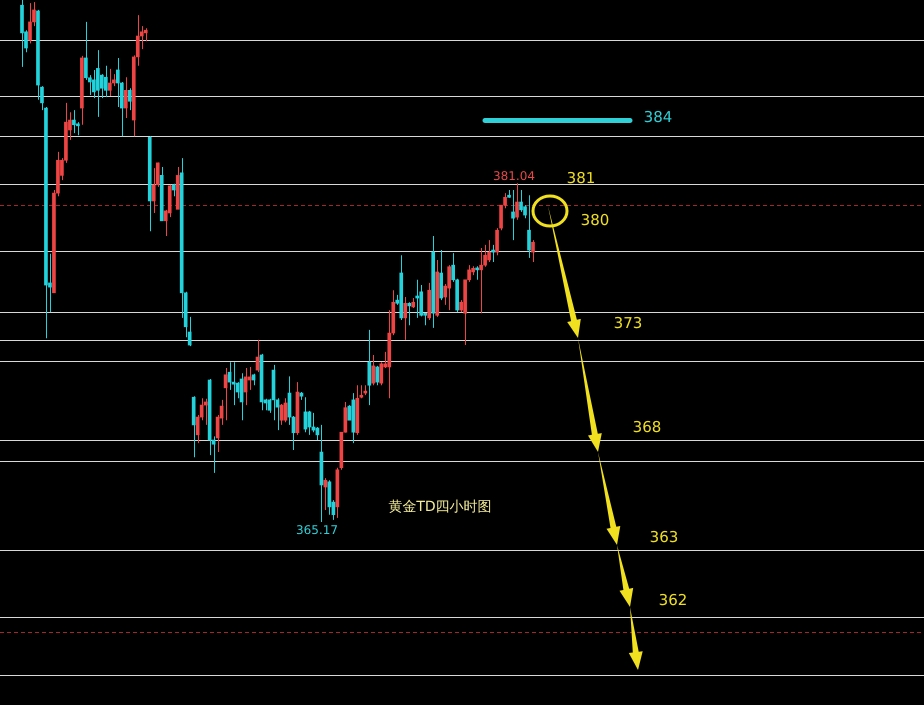  I want to click on text: 黄金TD四小时图, so click(440, 507).